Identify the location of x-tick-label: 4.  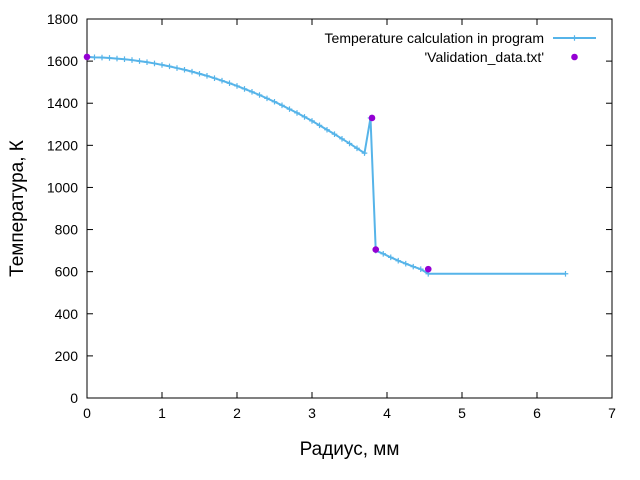
(387, 413).